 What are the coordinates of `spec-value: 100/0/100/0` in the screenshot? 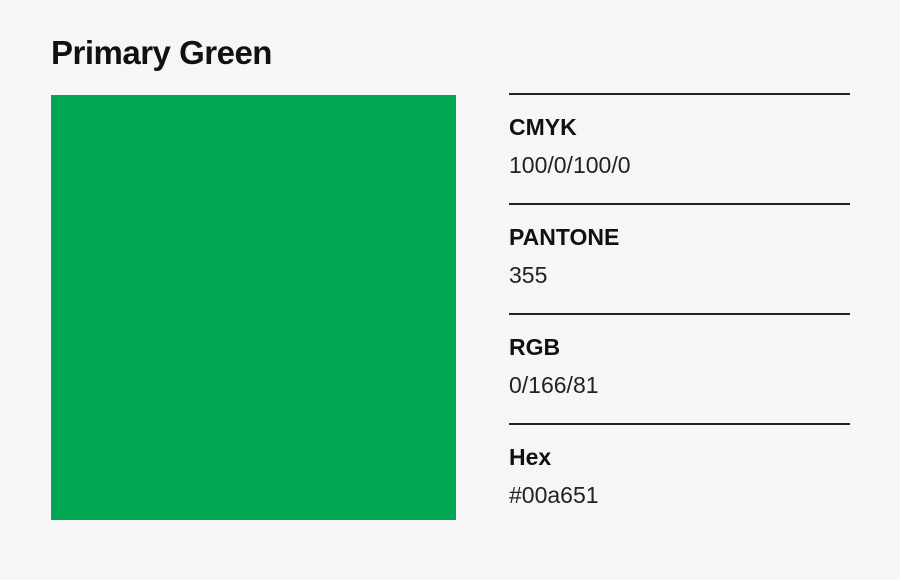 It's located at (570, 165).